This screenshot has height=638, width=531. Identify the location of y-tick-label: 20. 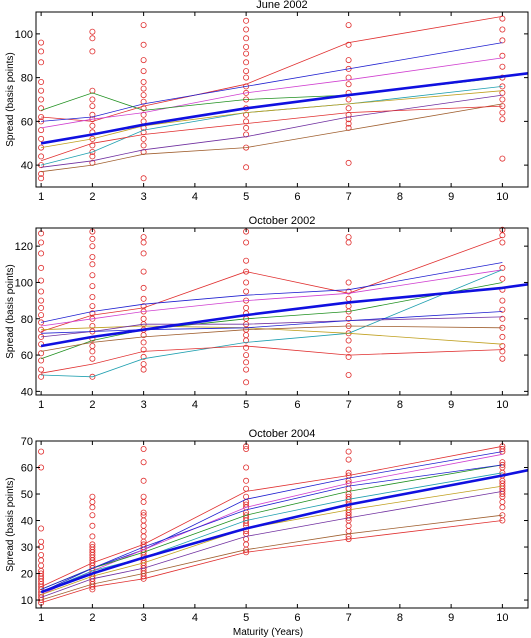
(27, 575).